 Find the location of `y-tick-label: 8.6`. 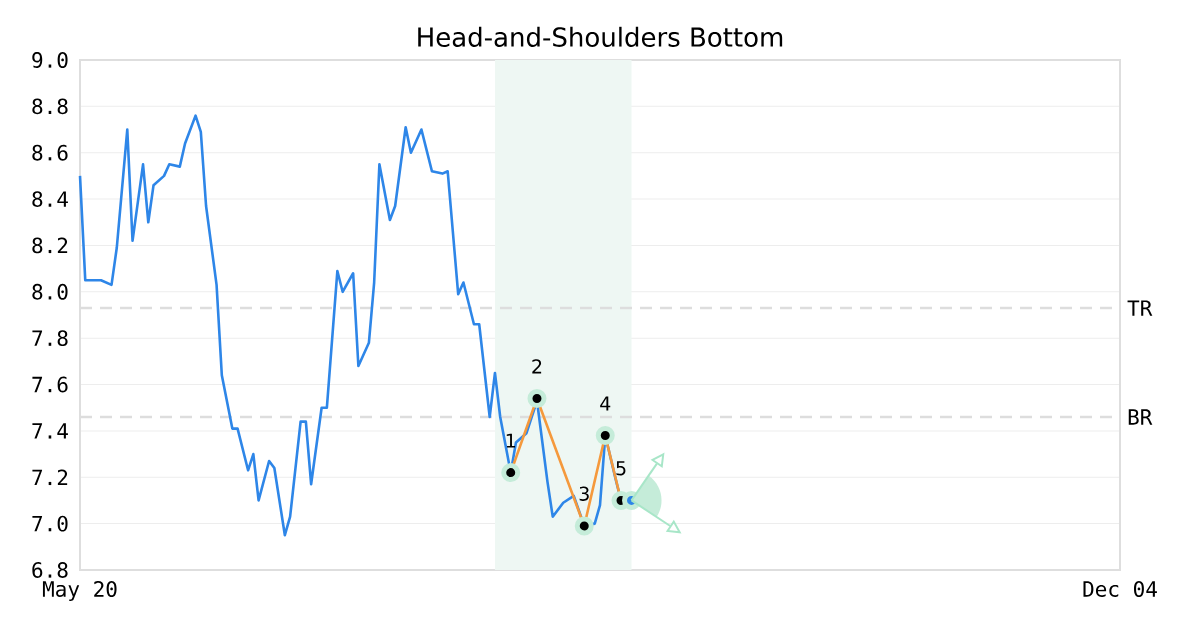

y-tick-label: 8.6 is located at coordinates (50, 152).